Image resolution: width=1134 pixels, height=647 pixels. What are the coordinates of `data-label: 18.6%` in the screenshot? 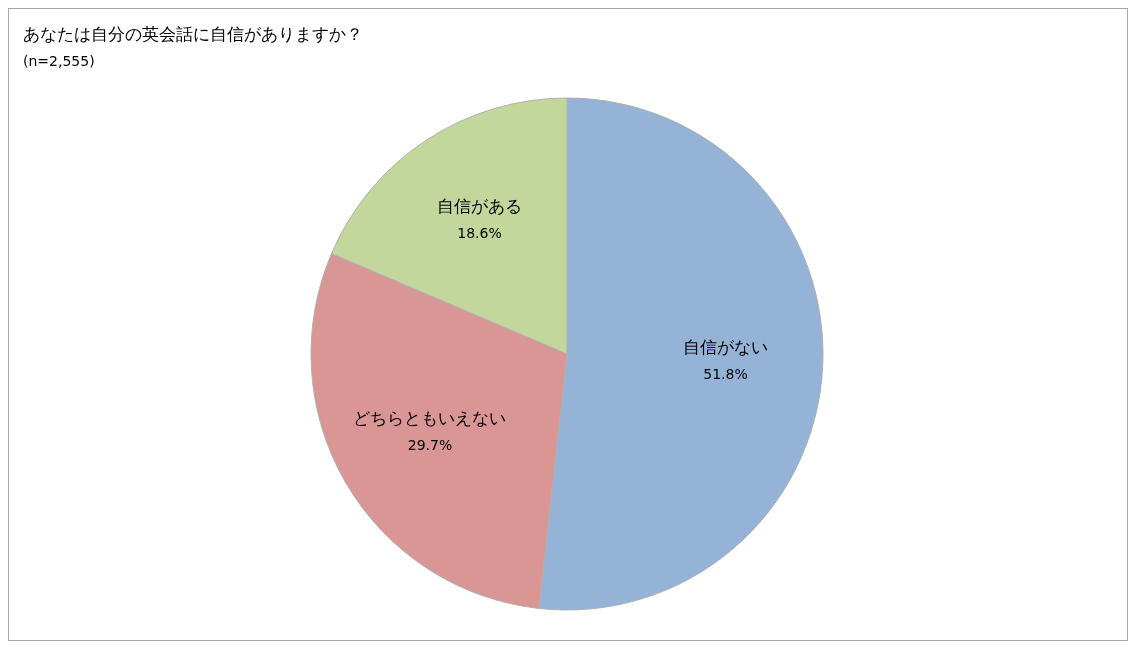 It's located at (479, 232).